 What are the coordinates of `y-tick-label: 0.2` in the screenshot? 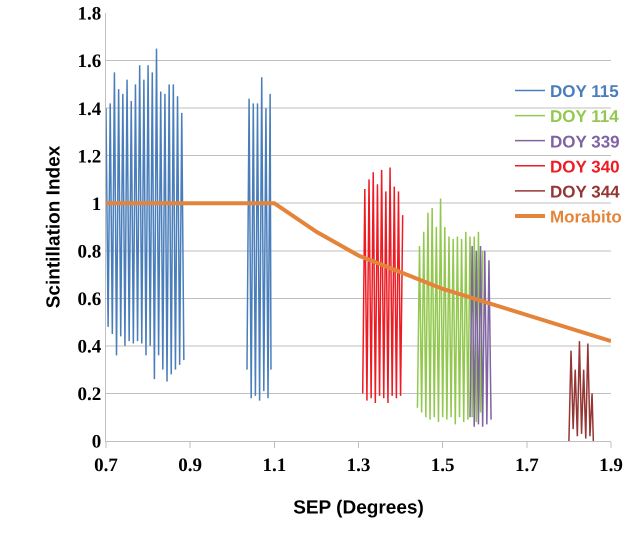 It's located at (89, 395).